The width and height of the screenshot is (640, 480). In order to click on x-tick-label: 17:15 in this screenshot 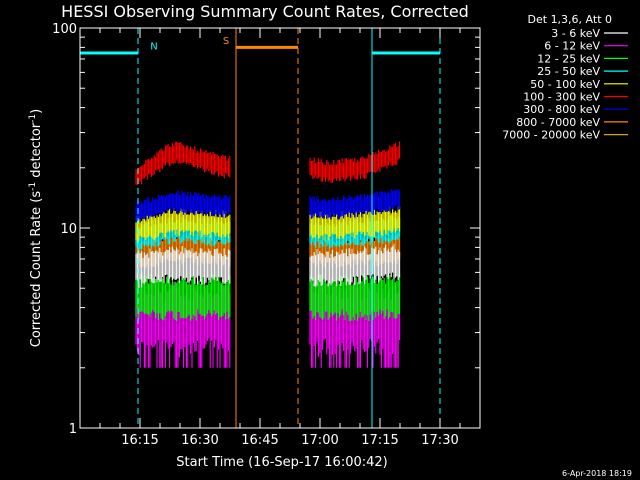, I will do `click(379, 440)`.